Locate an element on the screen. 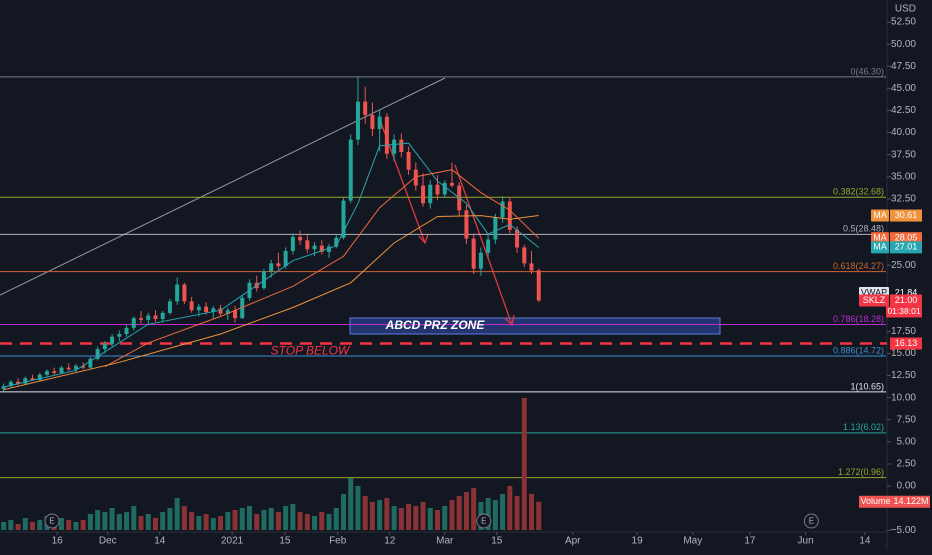  tag-value: 28.05 is located at coordinates (906, 238).